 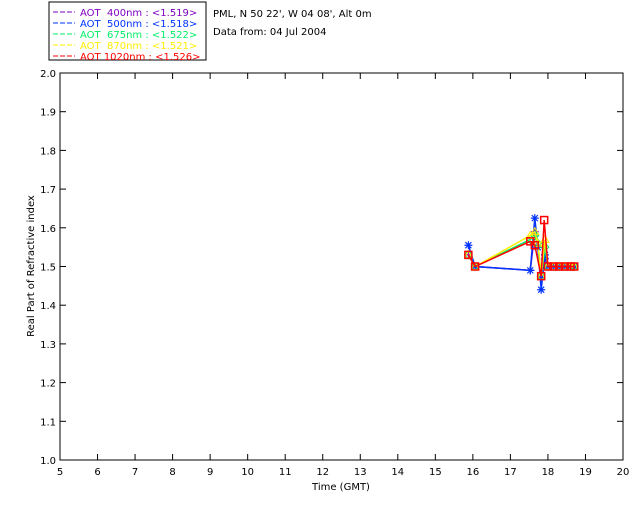 What do you see at coordinates (138, 13) in the screenshot?
I see `legend-label: AOT 400nm : <1.519>` at bounding box center [138, 13].